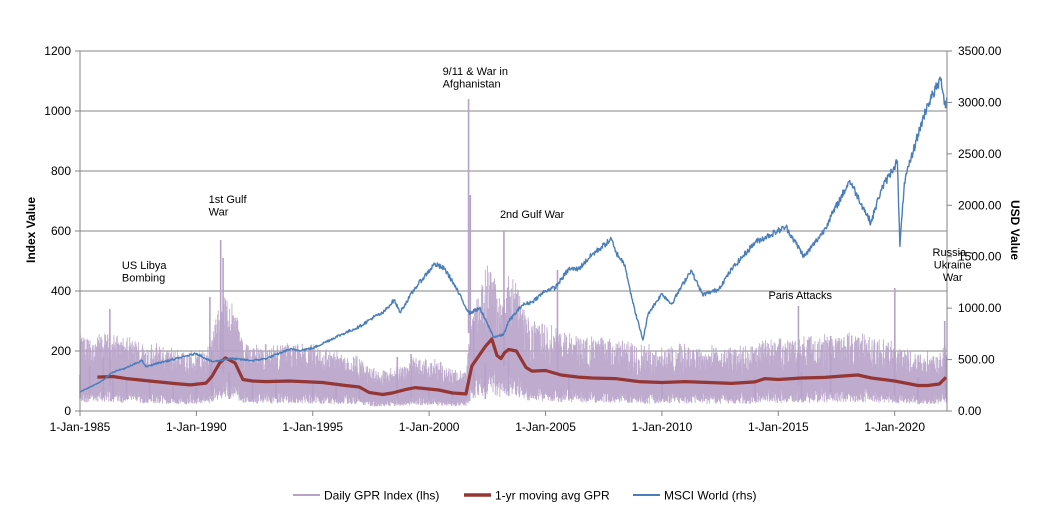 Image resolution: width=1043 pixels, height=509 pixels. Describe the element at coordinates (472, 85) in the screenshot. I see `annotation-line: Afghanistan` at that location.